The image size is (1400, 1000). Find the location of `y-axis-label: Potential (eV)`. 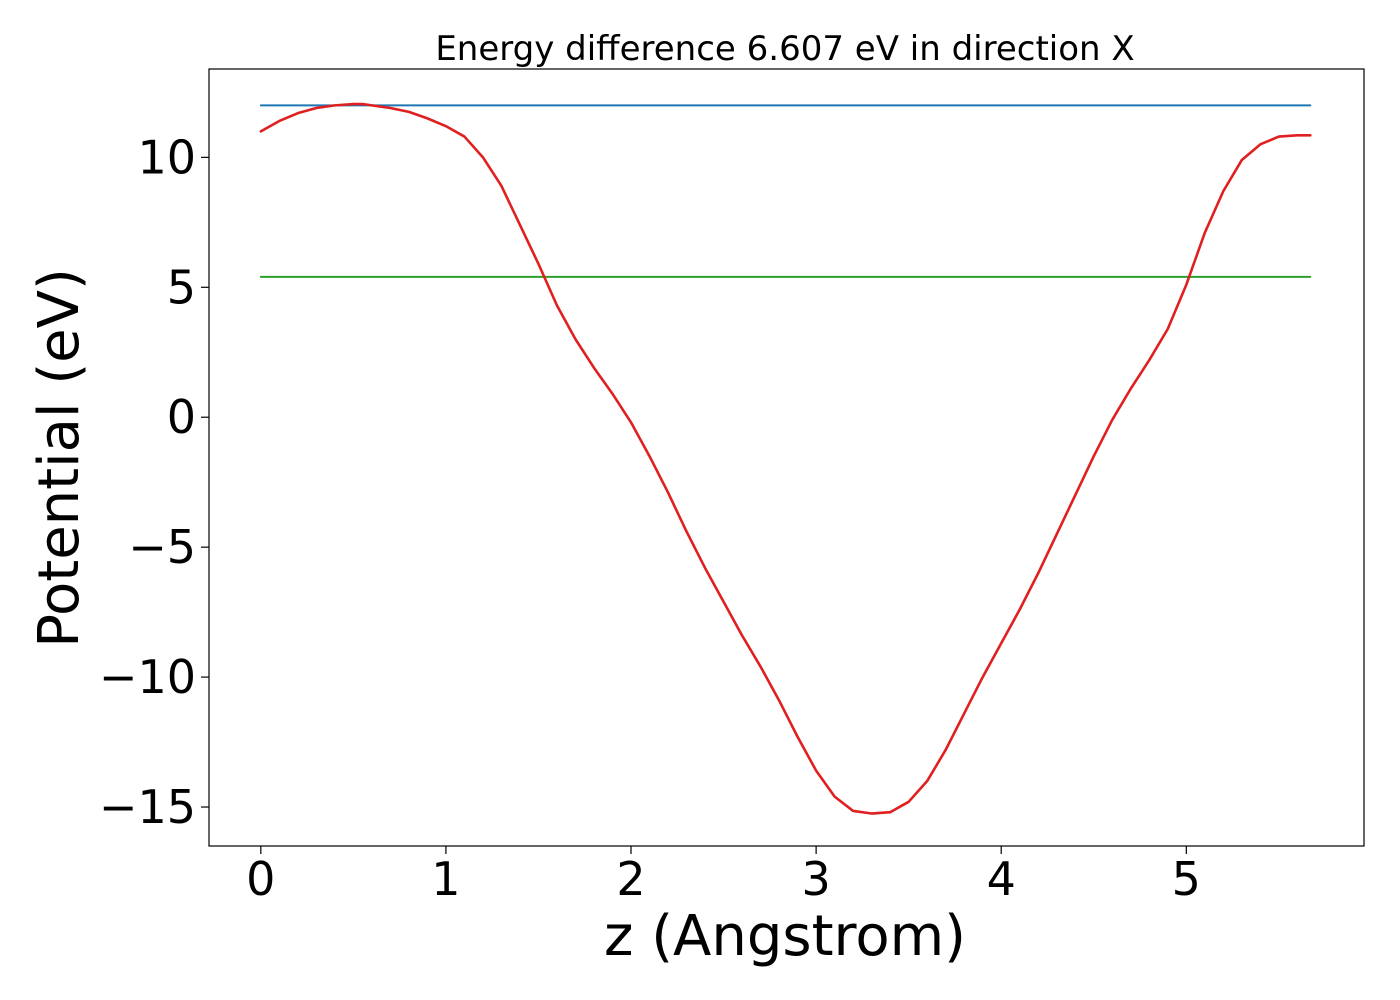

y-axis-label: Potential (eV) is located at coordinates (59, 458).